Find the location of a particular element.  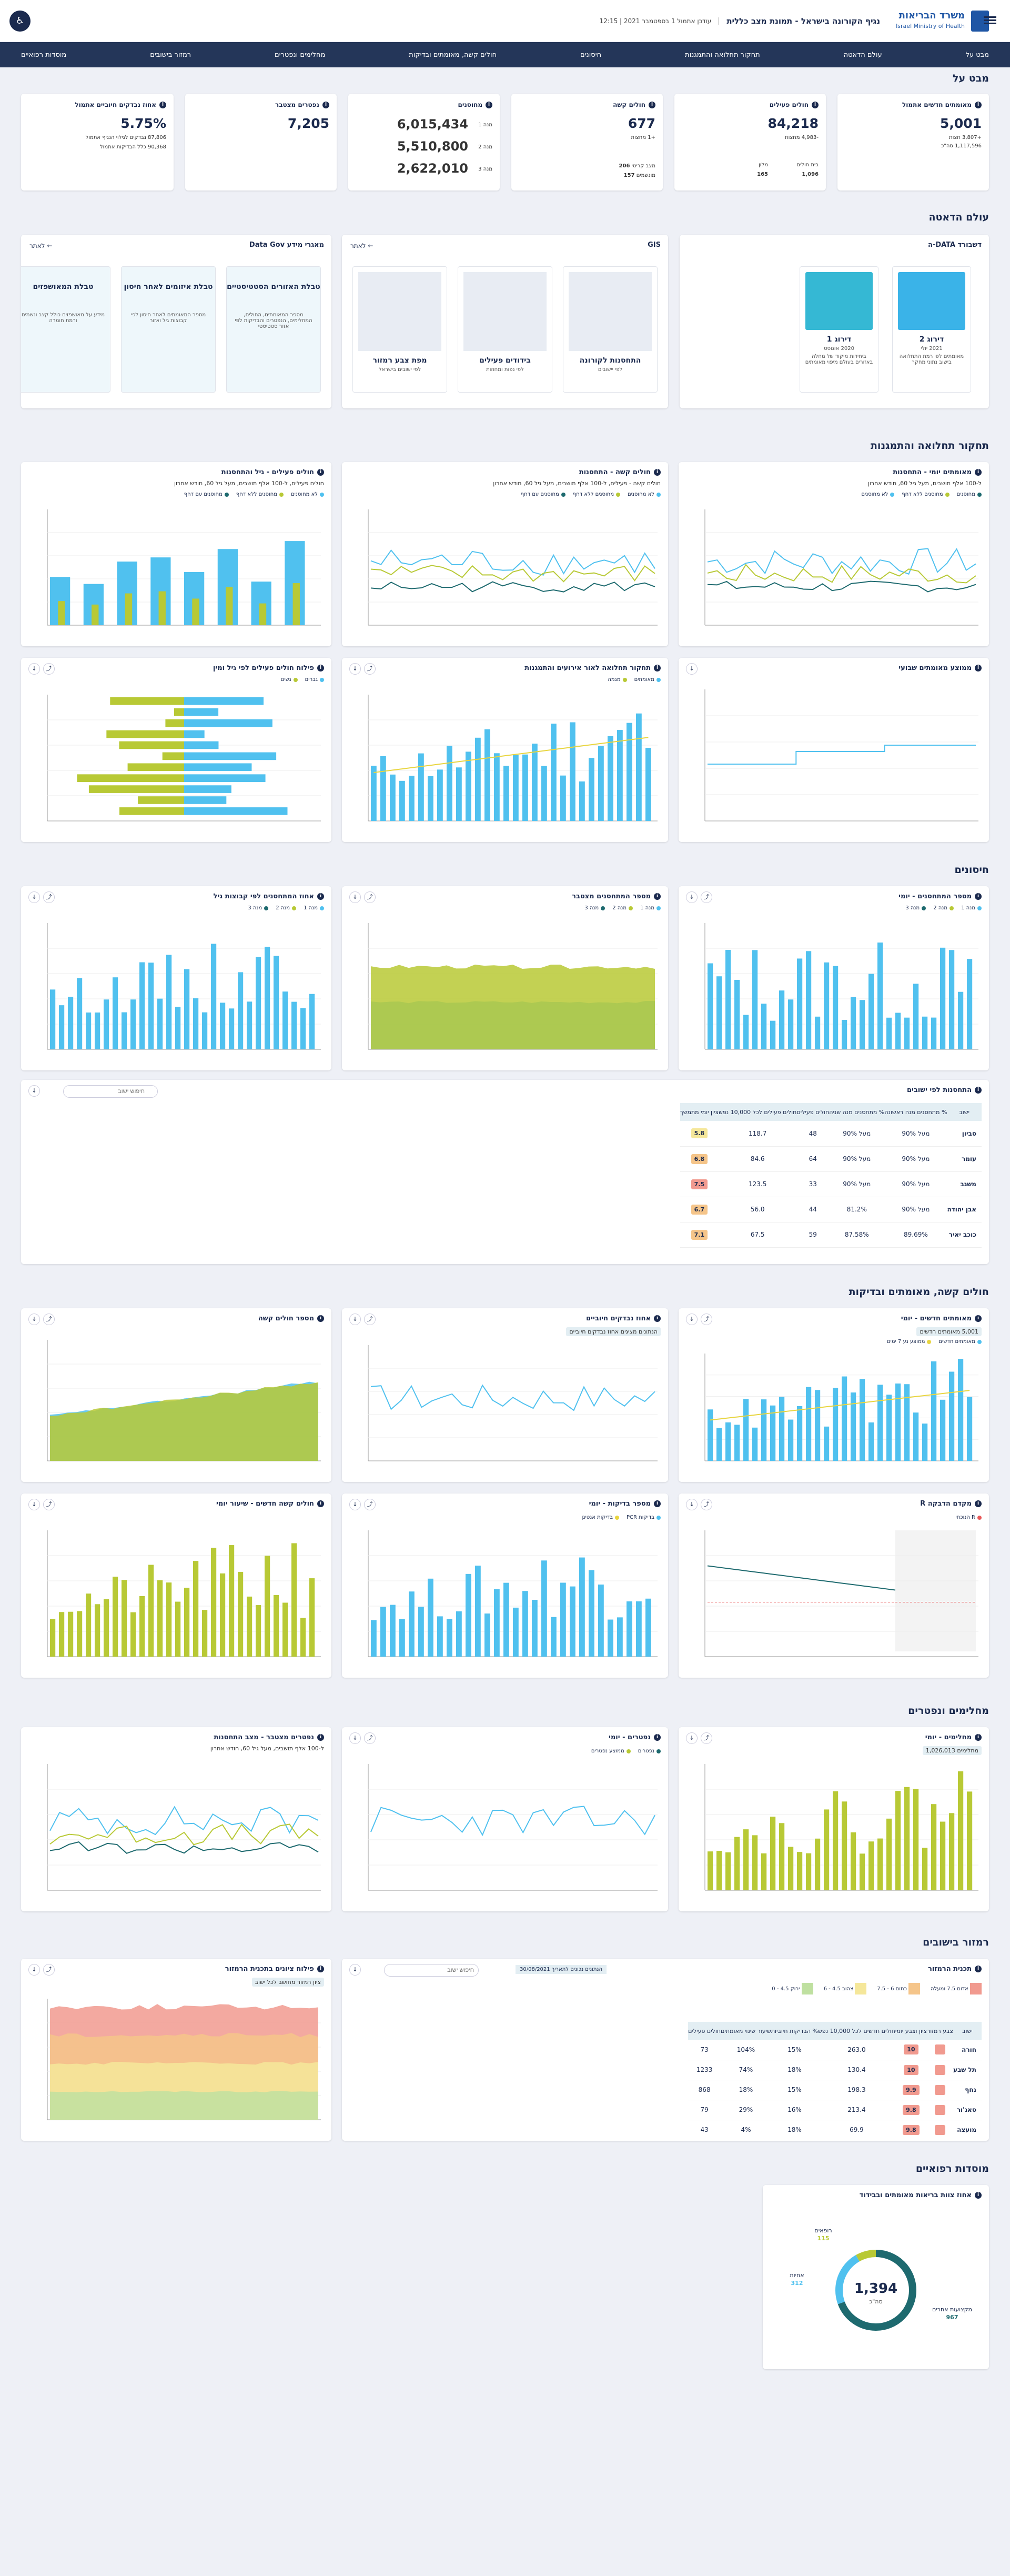

town-search-input is located at coordinates (110, 1092).